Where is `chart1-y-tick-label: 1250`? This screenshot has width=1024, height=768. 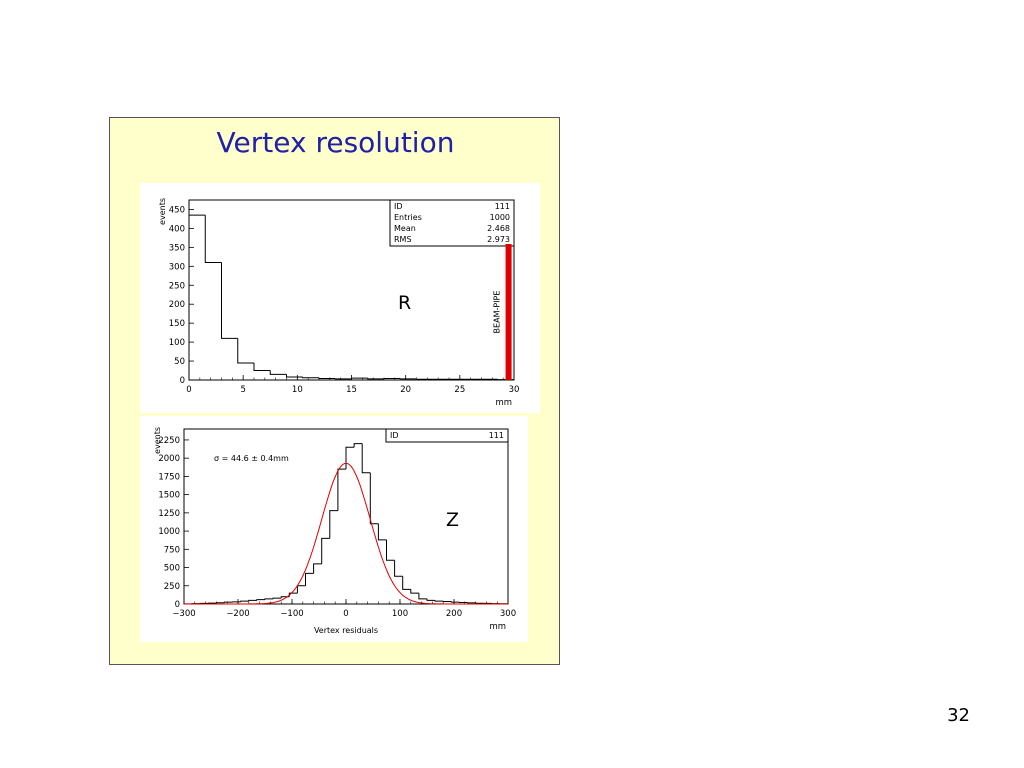 chart1-y-tick-label: 1250 is located at coordinates (169, 514).